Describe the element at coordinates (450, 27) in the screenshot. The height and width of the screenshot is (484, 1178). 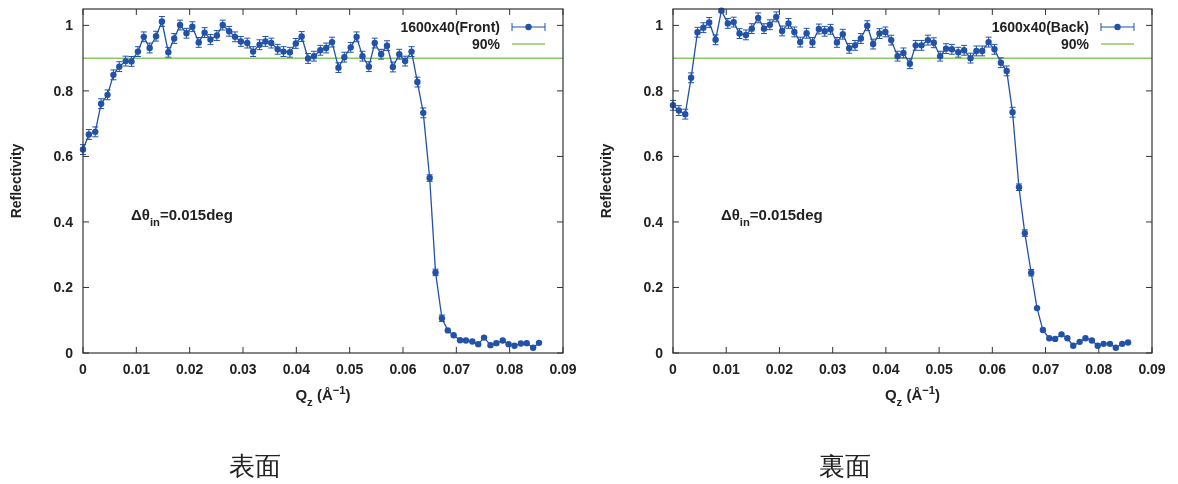
I see `legend-label: 1600x40(Front)` at that location.